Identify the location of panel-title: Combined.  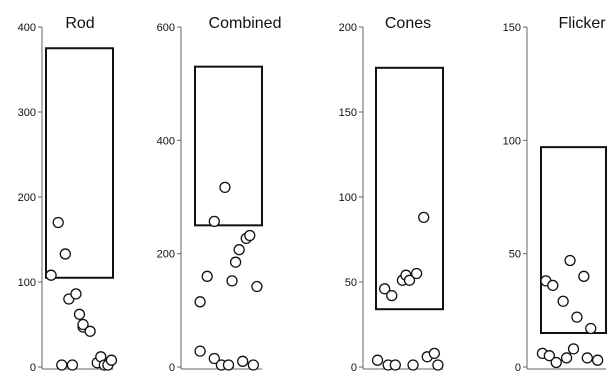
(245, 23).